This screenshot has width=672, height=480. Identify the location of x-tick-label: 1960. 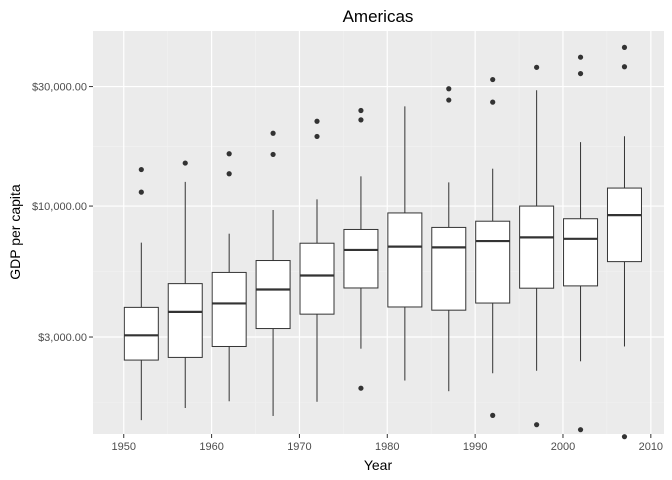
(211, 447).